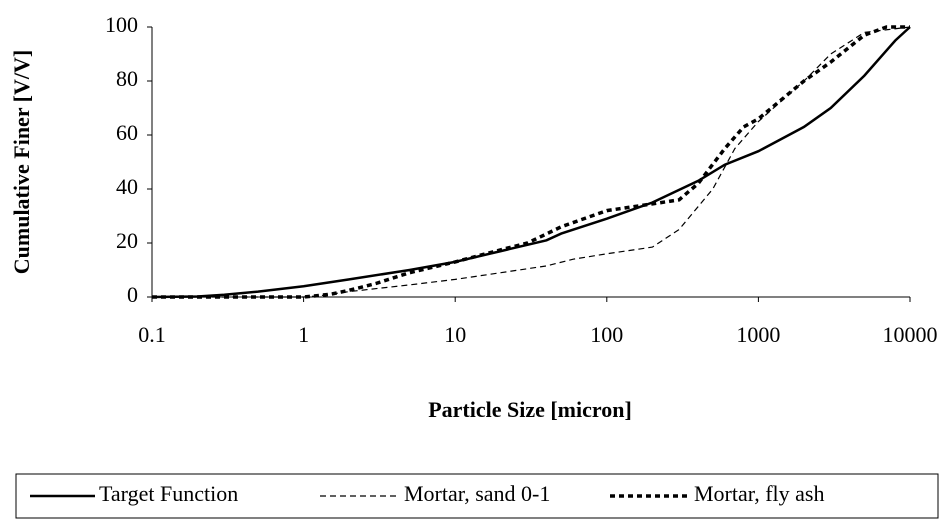  Describe the element at coordinates (152, 334) in the screenshot. I see `x-tick-label: 0.1` at that location.